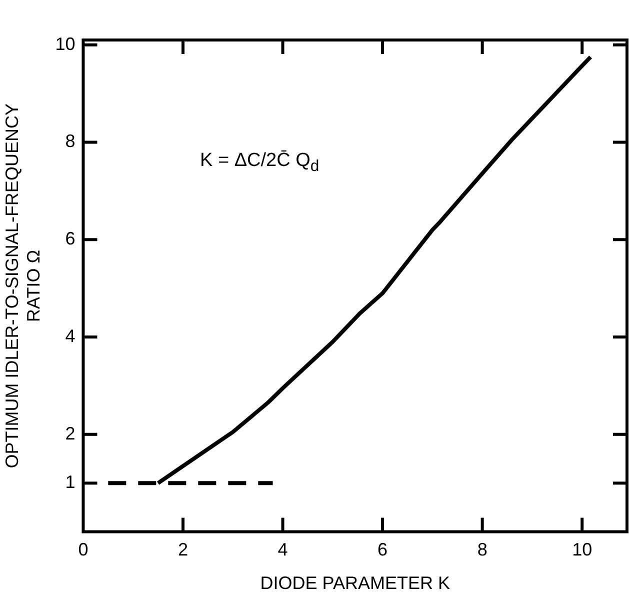  What do you see at coordinates (23, 286) in the screenshot?
I see `y-axis-title: OPTIMUM IDLER-TO-SIGNAL-FREQUENCY RATIO Ω` at bounding box center [23, 286].